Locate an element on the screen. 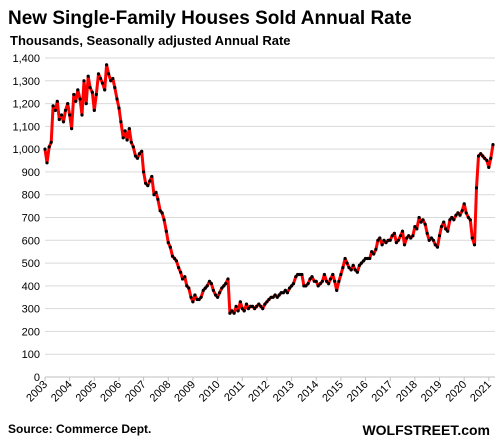  x-tick-label: 2008 is located at coordinates (161, 392).